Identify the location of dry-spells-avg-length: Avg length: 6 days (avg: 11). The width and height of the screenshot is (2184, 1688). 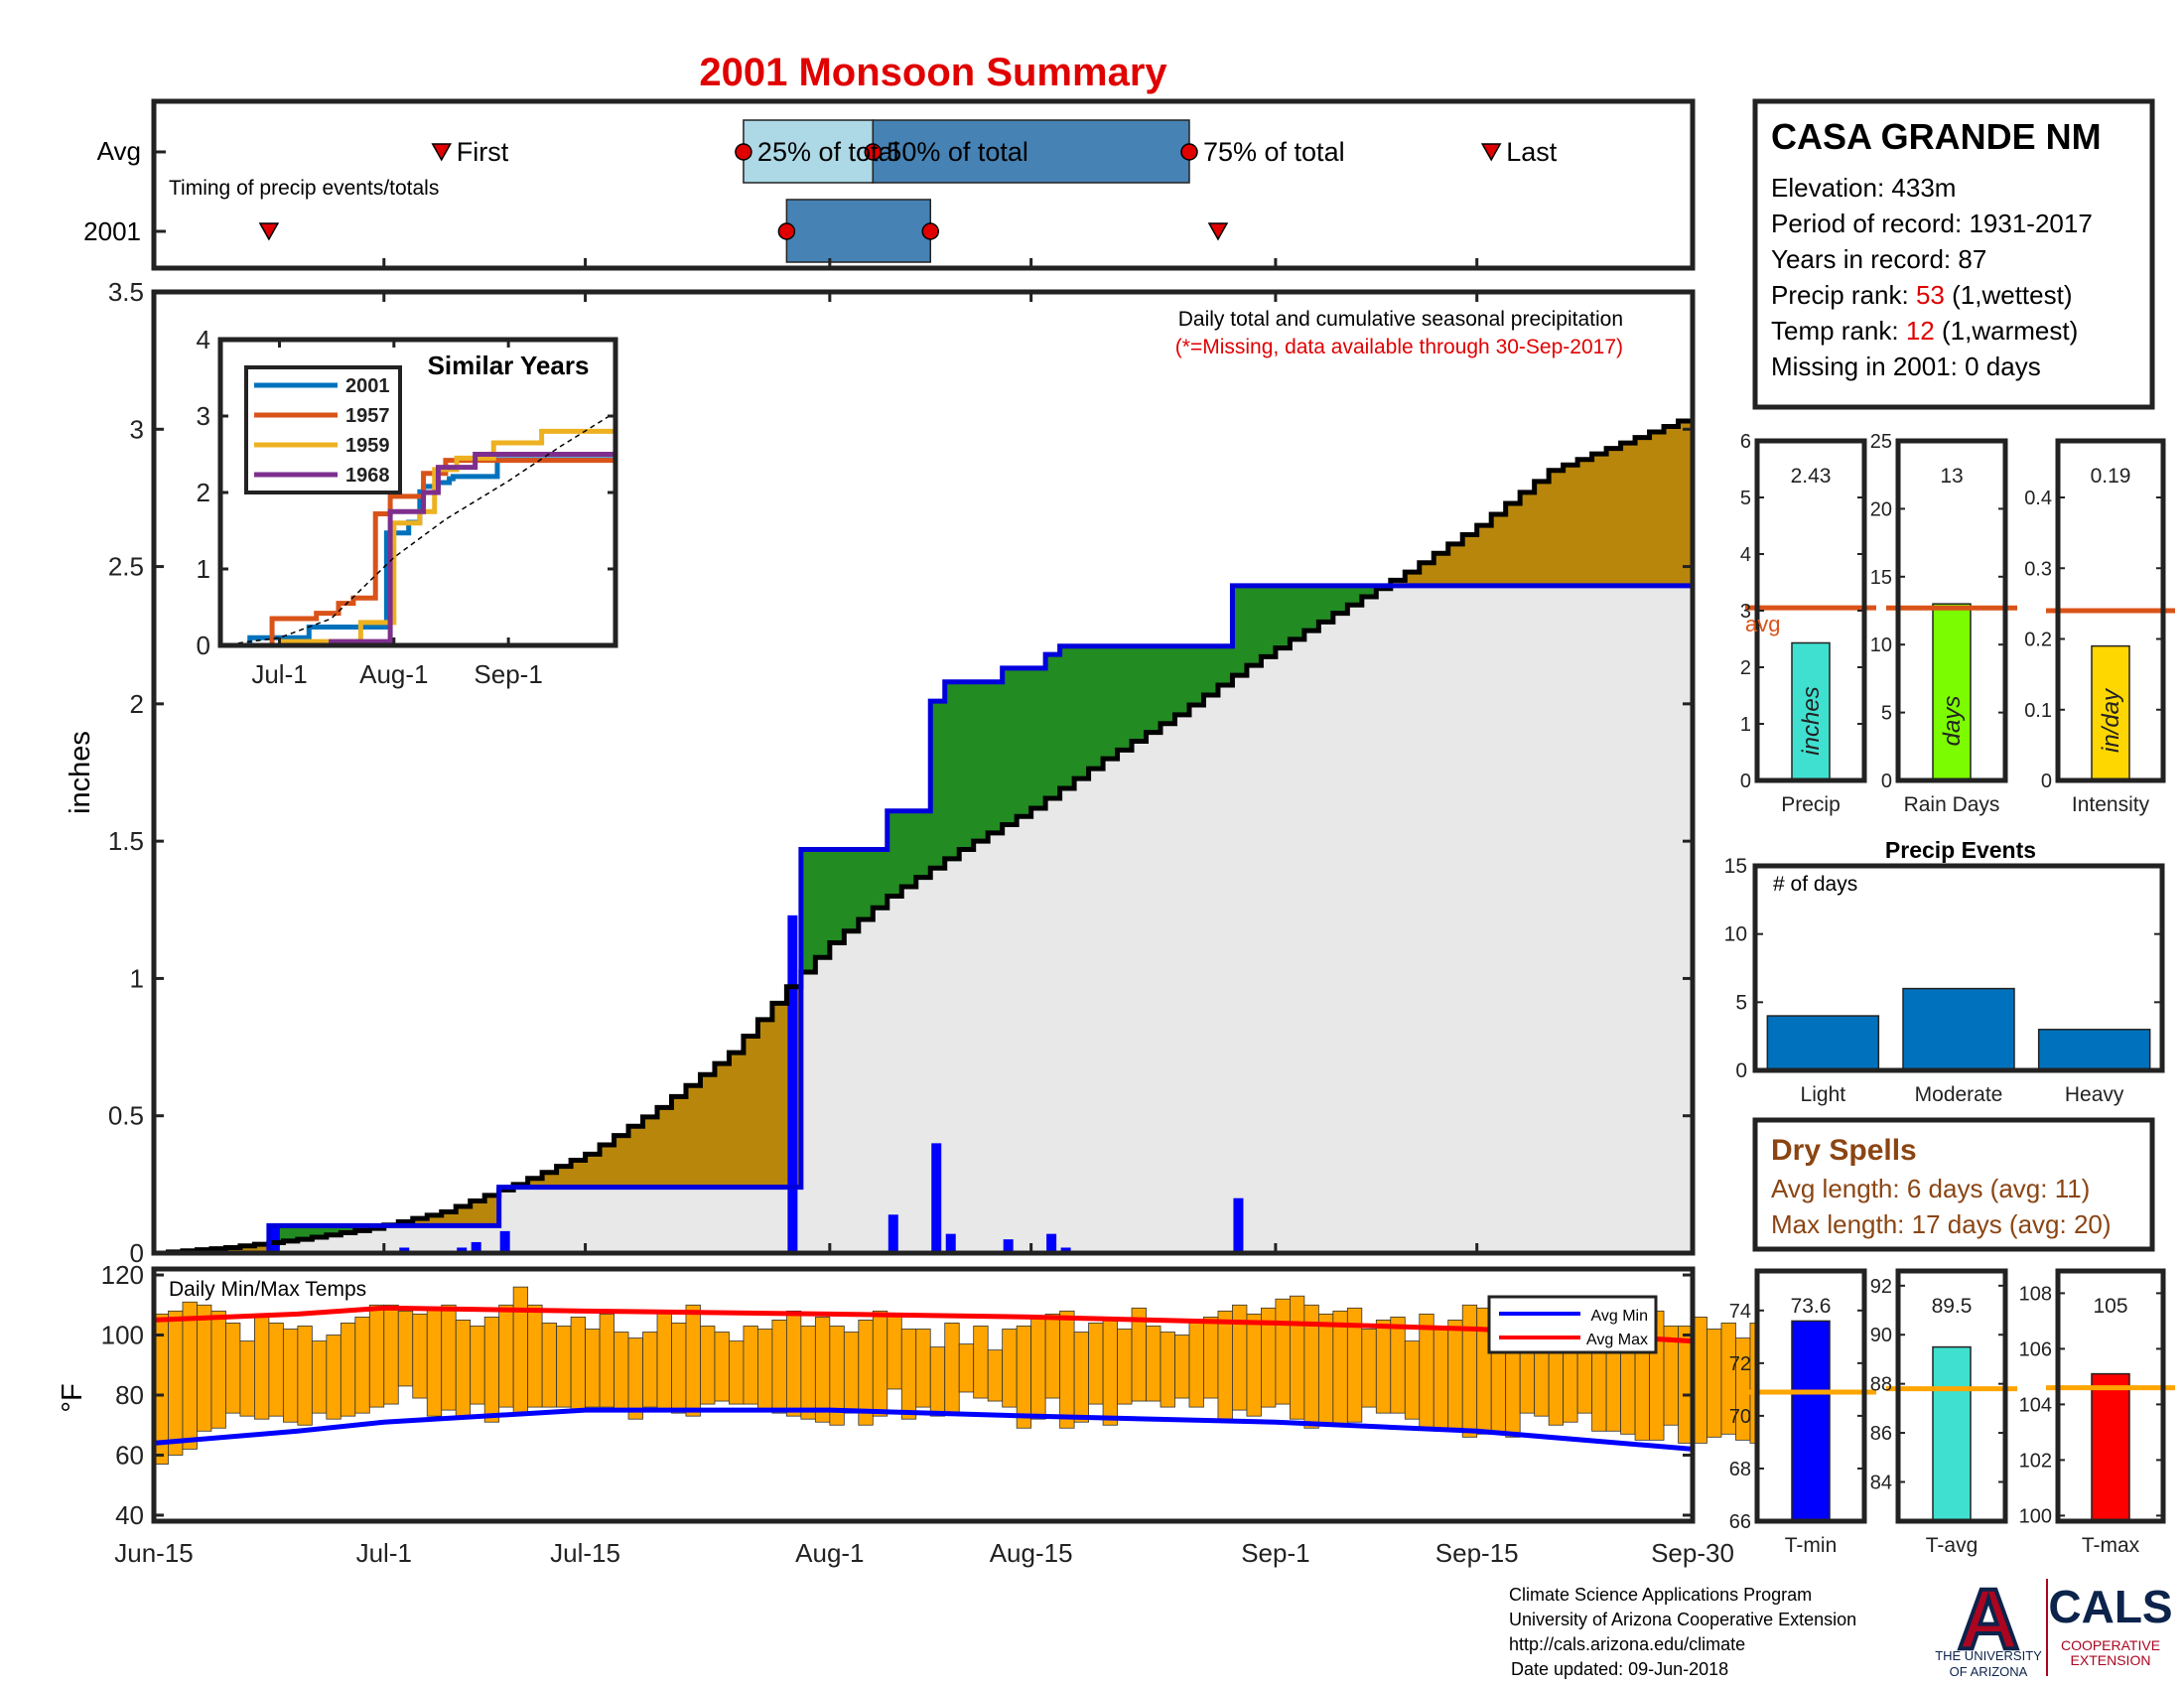
(1930, 1188).